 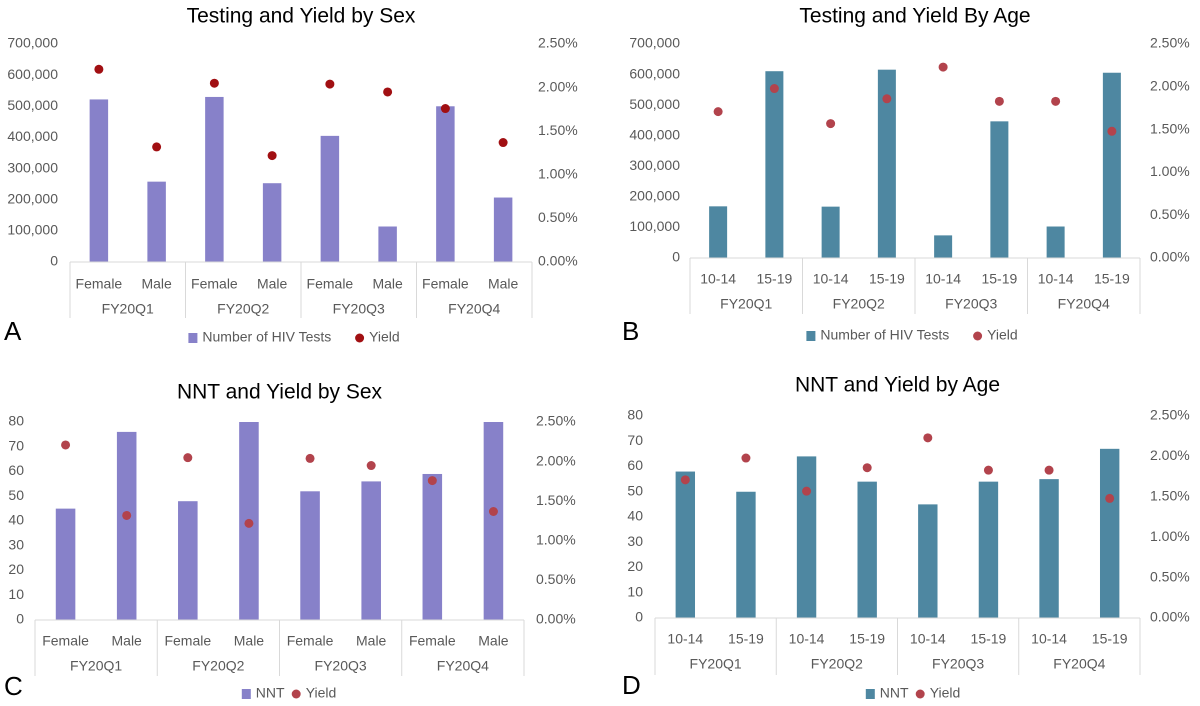 What do you see at coordinates (635, 465) in the screenshot?
I see `left-axis-tick-label: 60` at bounding box center [635, 465].